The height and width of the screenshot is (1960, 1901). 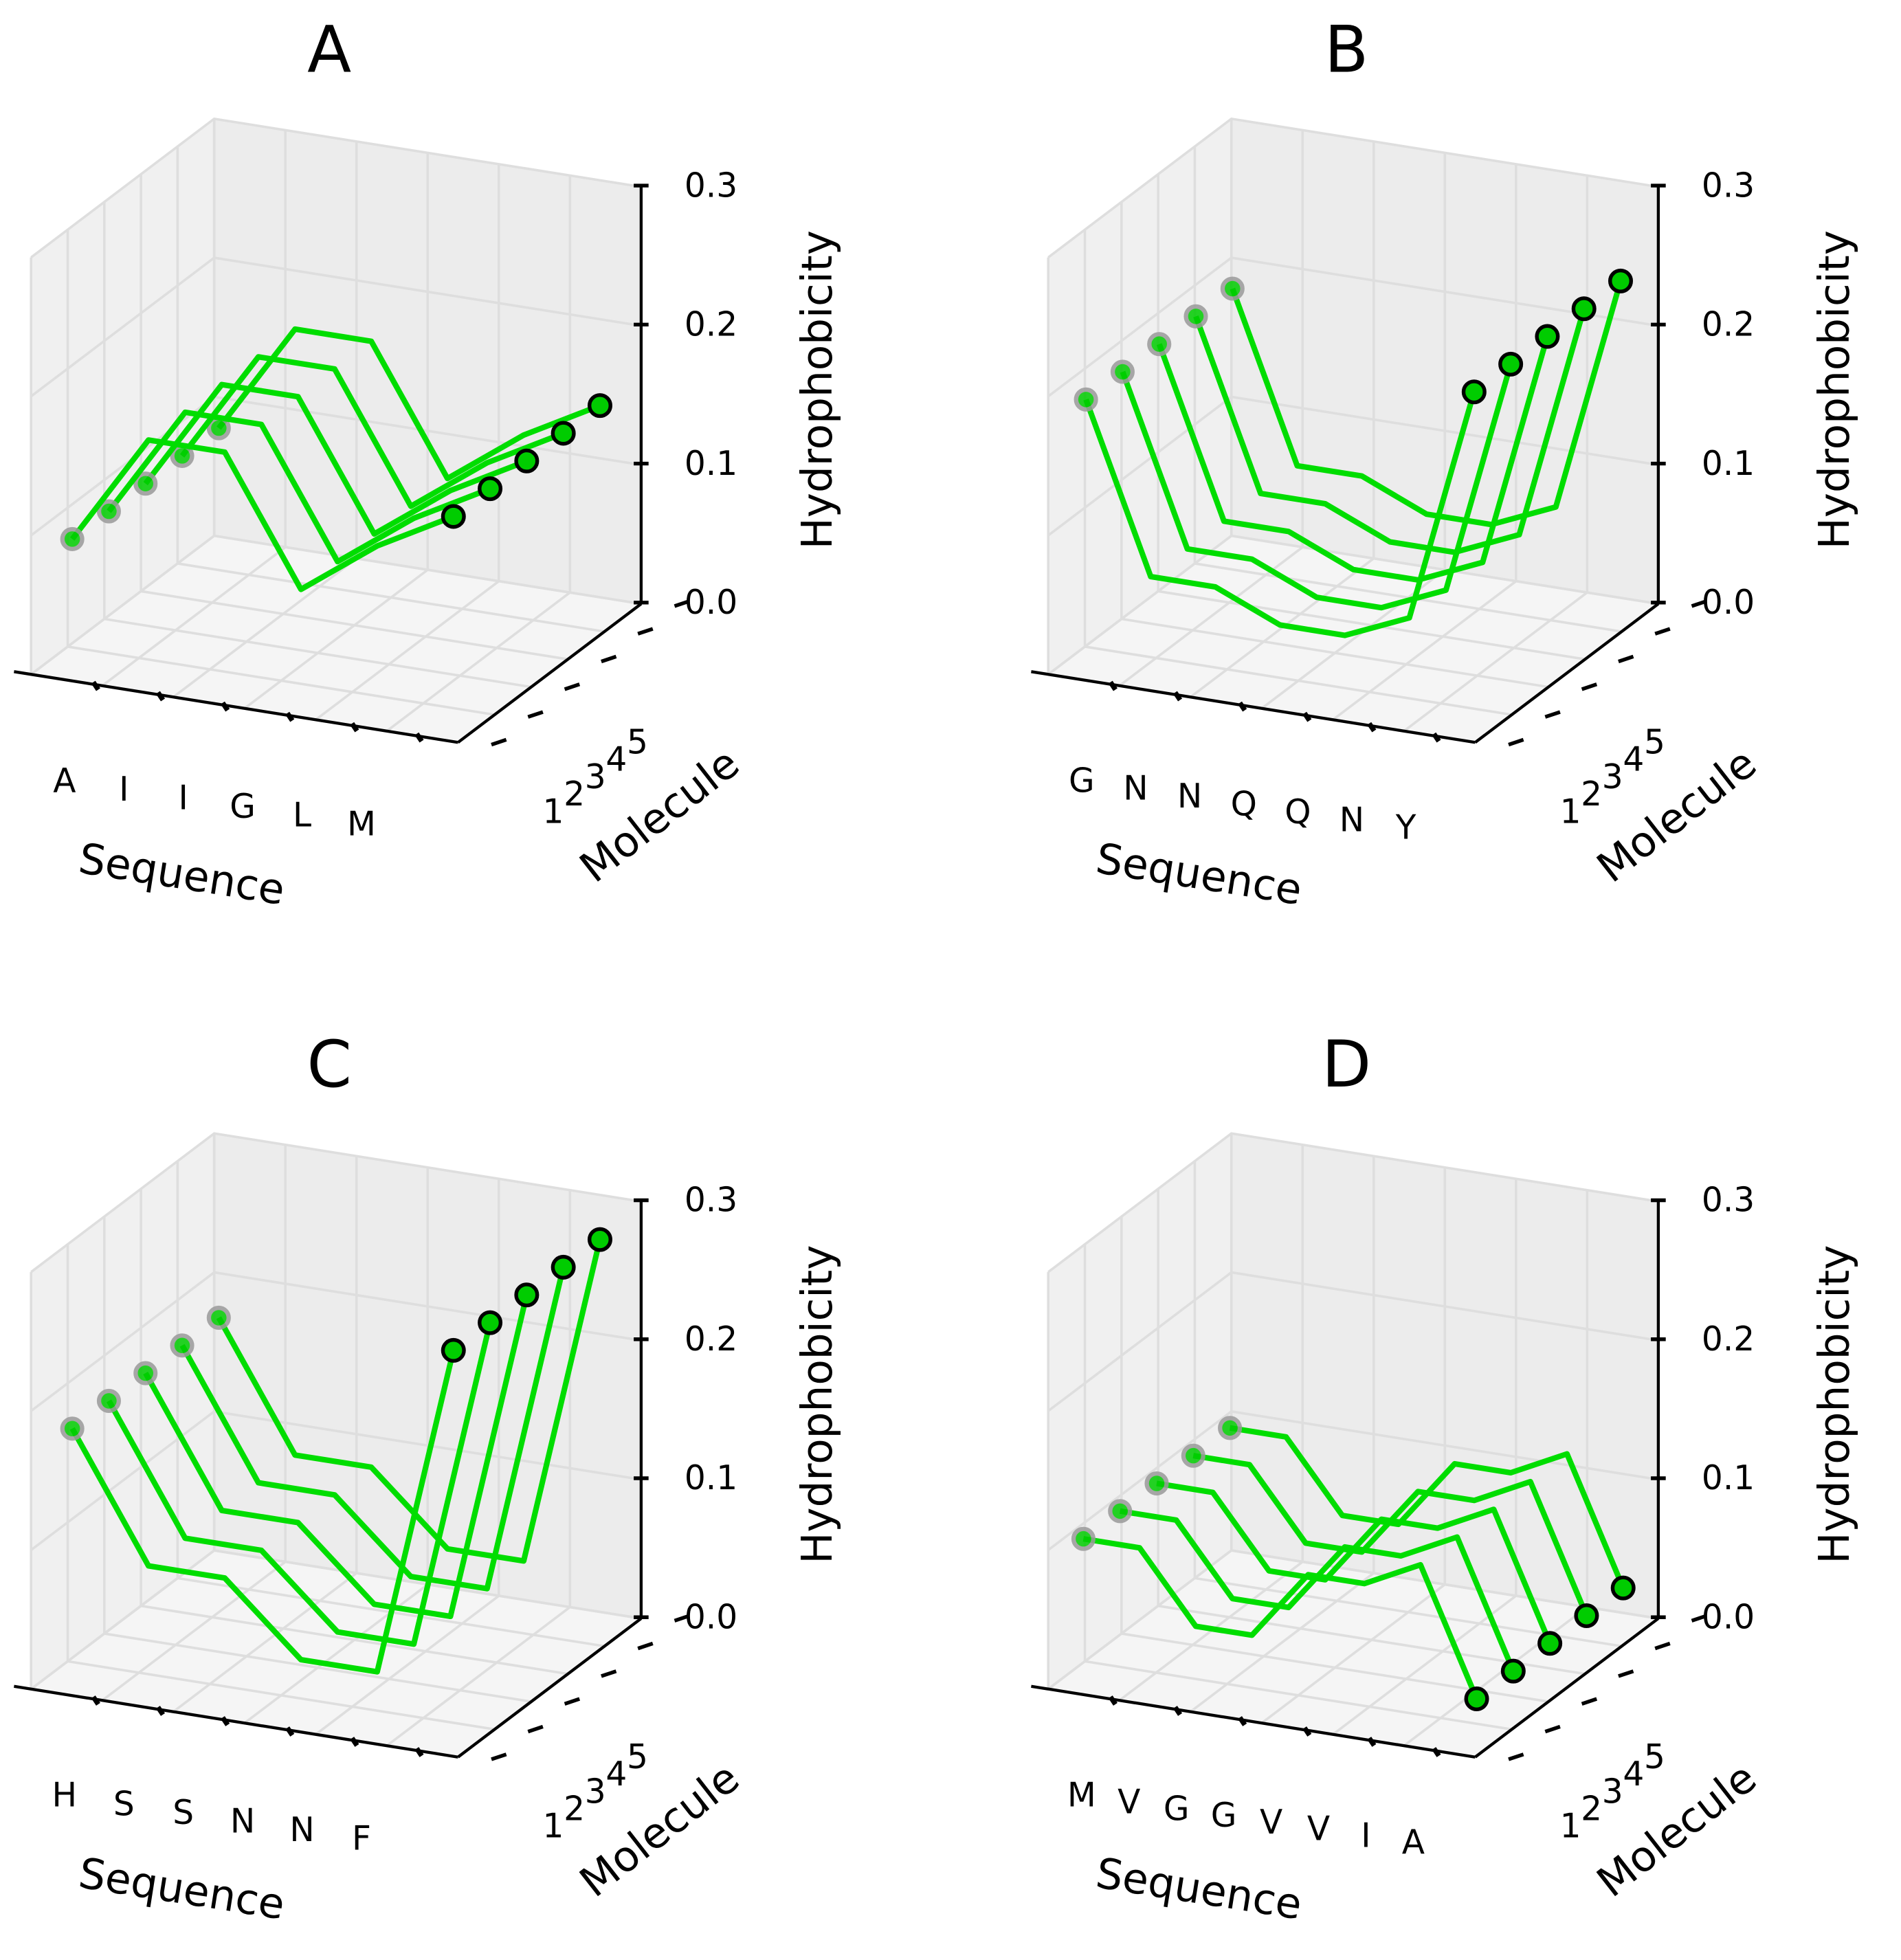 What do you see at coordinates (1346, 1064) in the screenshot?
I see `panel-title: D` at bounding box center [1346, 1064].